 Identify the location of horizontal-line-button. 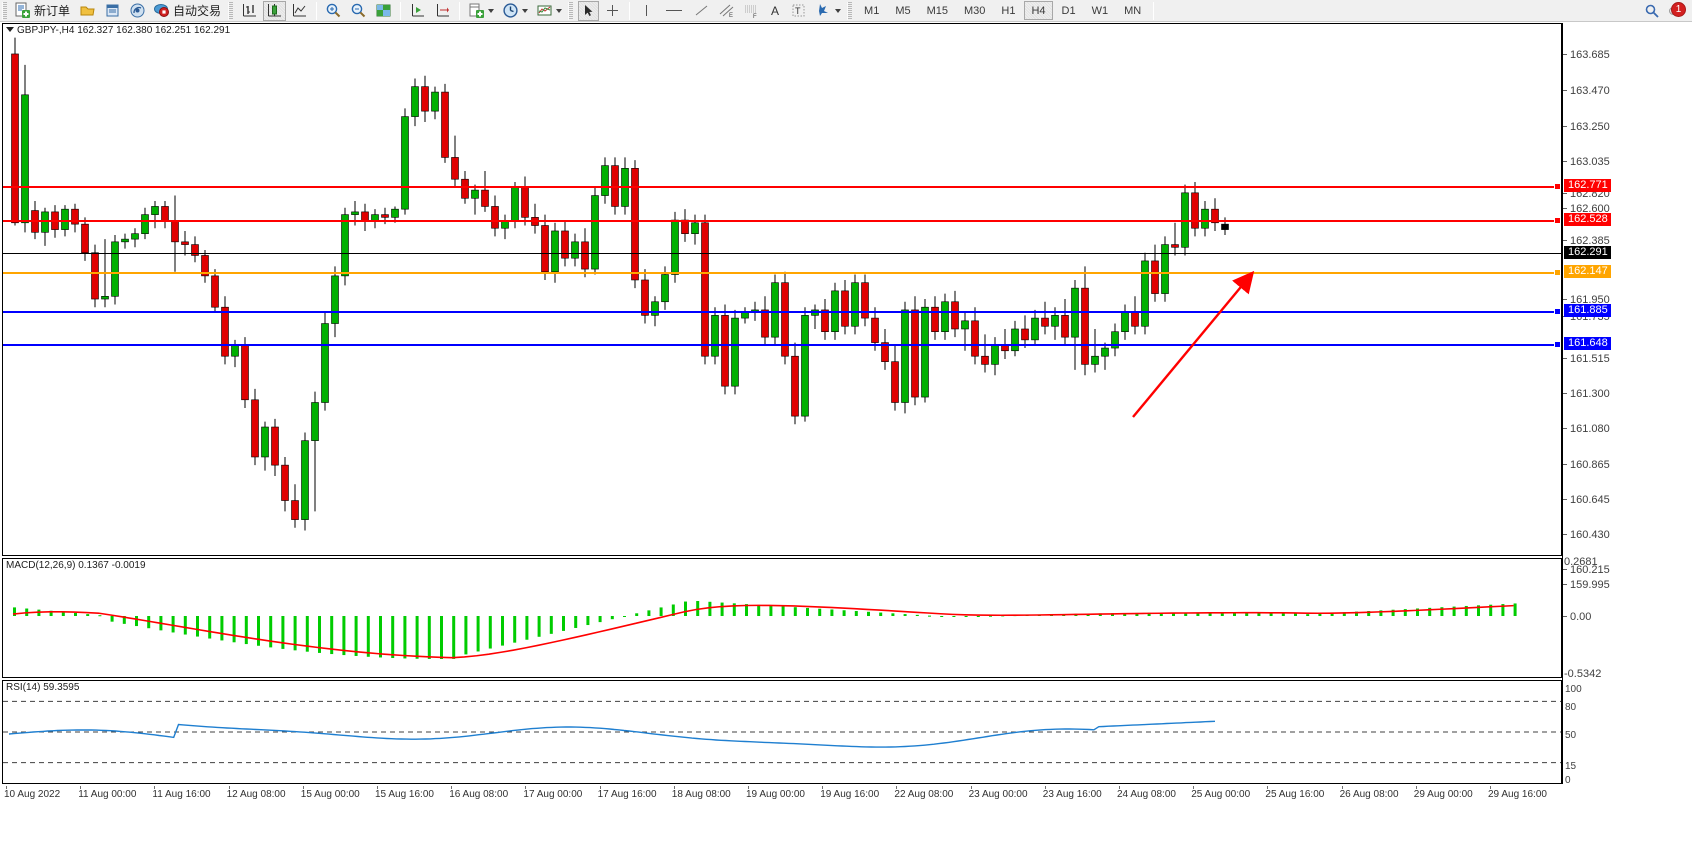
(674, 11).